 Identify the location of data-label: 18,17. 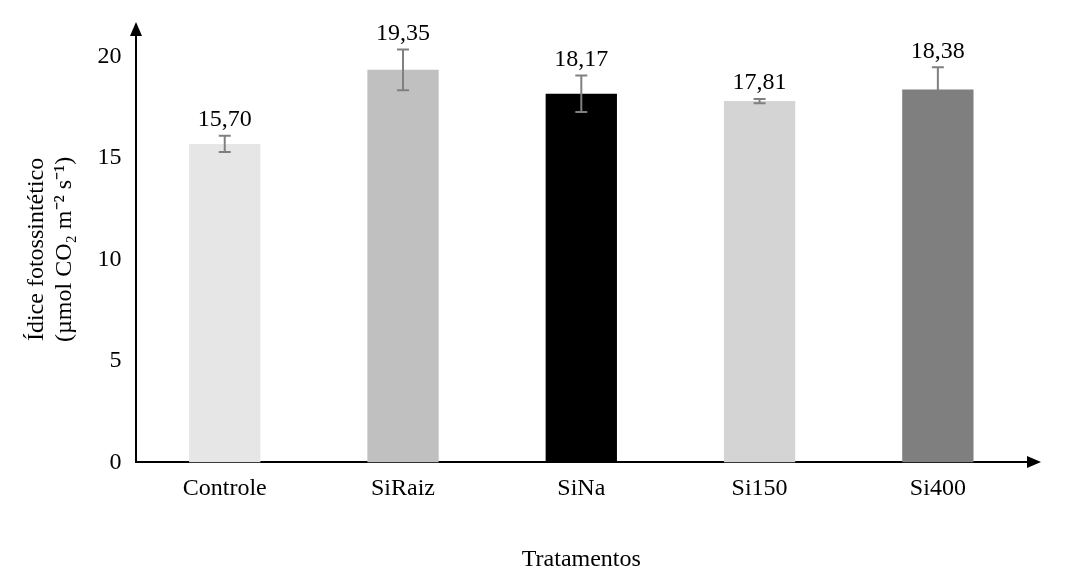
(581, 57).